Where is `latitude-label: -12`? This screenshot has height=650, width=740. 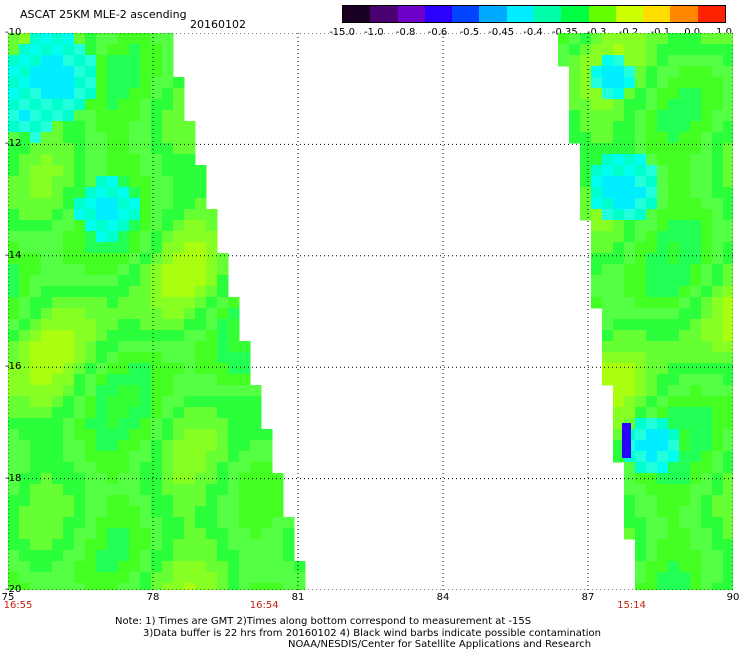
latitude-label: -12 is located at coordinates (13, 144).